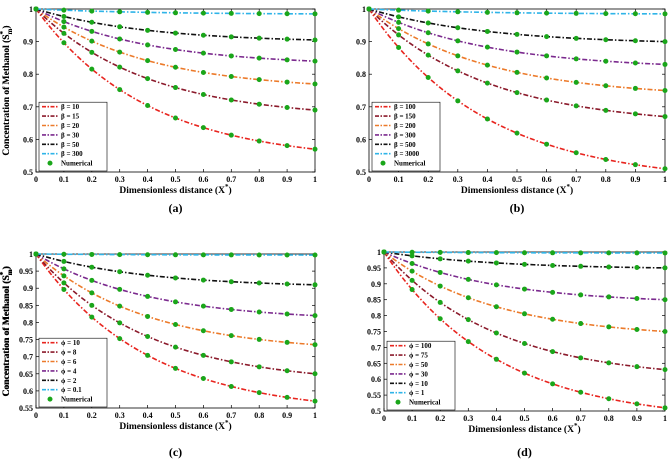 The height and width of the screenshot is (464, 669). I want to click on y-tick-label: 0.8, so click(376, 316).